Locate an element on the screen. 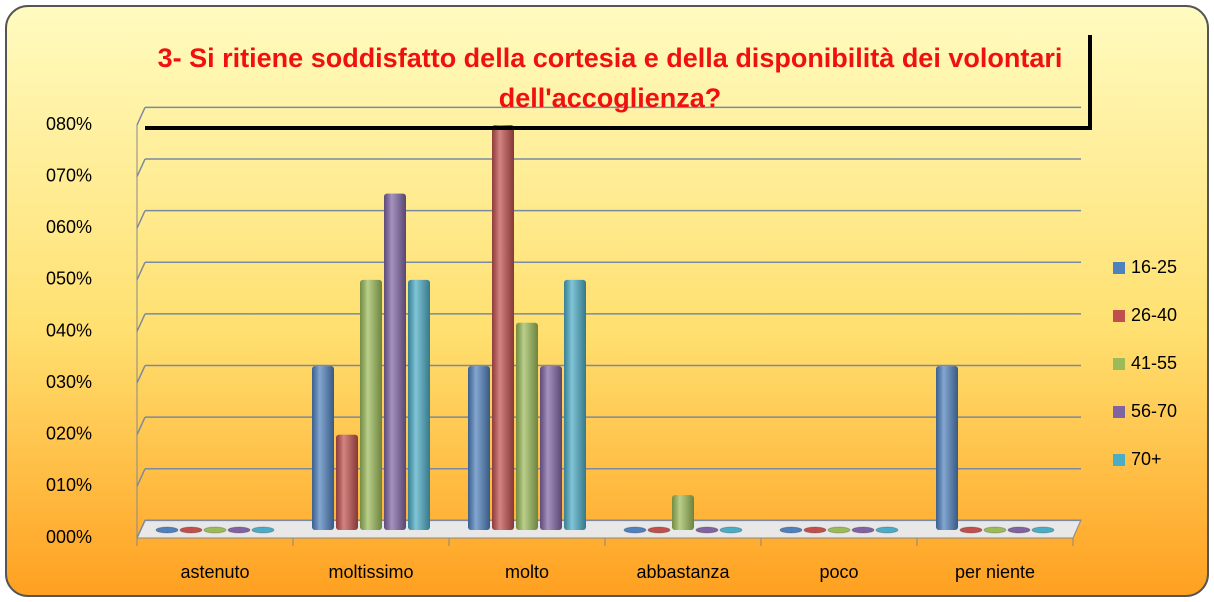 The width and height of the screenshot is (1214, 602). y-tick-label: 000% is located at coordinates (69, 537).